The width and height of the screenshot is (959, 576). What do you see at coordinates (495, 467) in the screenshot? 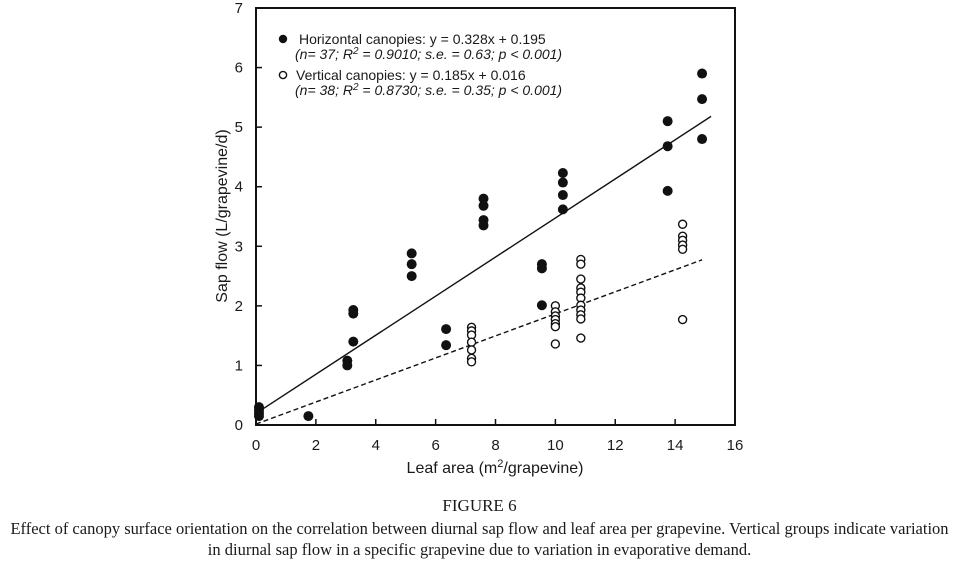
I see `x-axis-title: Leaf area (m2/grapevine)` at bounding box center [495, 467].